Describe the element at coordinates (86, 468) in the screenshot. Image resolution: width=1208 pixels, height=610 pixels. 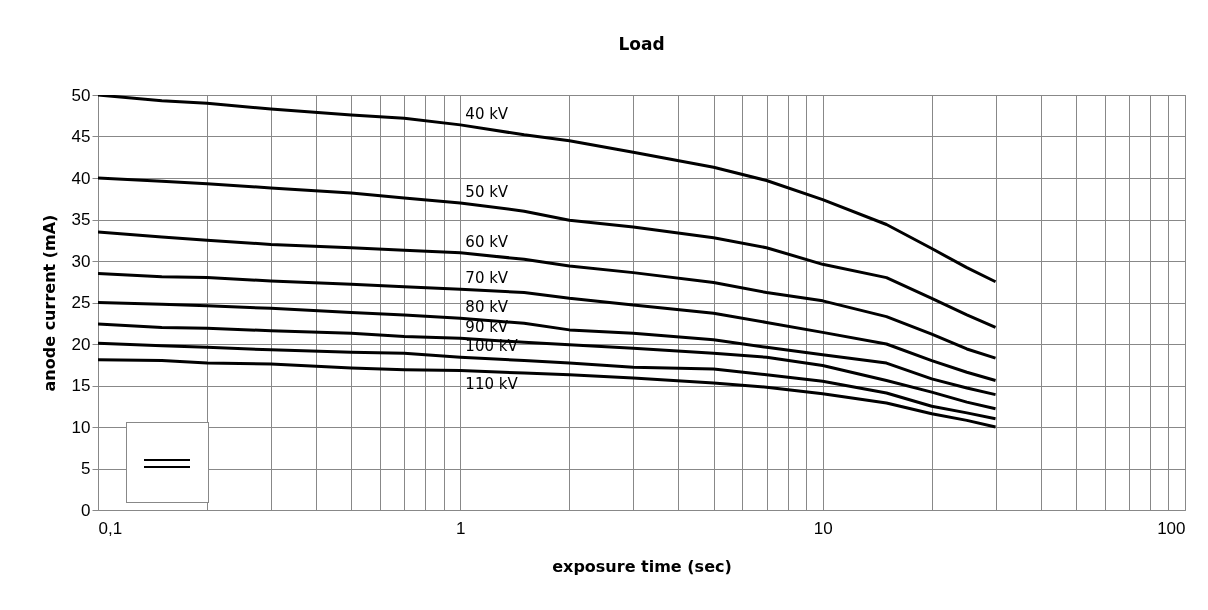
I see `y-tick-label: 5` at that location.